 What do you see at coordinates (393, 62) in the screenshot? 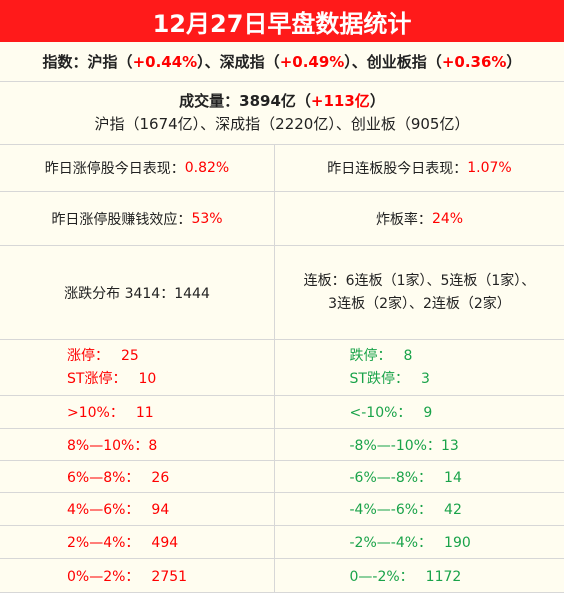
I see `indices-mid2: ）、创业板指（` at bounding box center [393, 62].